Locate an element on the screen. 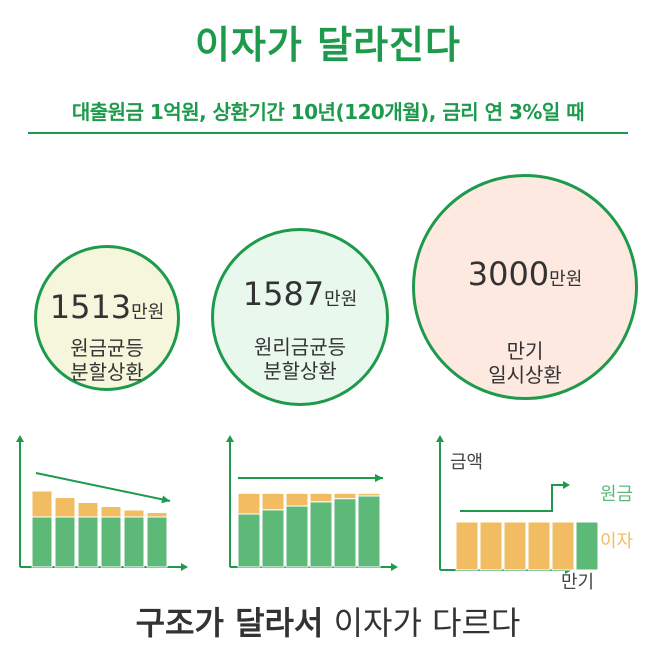  chart-equal-installment is located at coordinates (312, 503).